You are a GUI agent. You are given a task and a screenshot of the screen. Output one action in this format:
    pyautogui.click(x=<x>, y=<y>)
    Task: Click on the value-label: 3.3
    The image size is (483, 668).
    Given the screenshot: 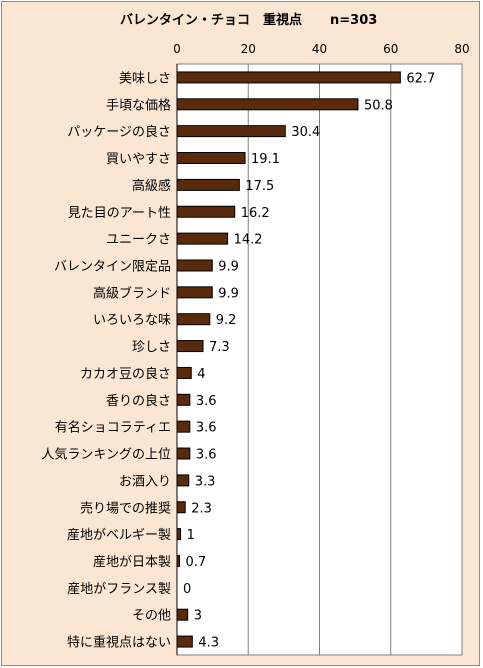 What is the action you would take?
    pyautogui.click(x=205, y=481)
    